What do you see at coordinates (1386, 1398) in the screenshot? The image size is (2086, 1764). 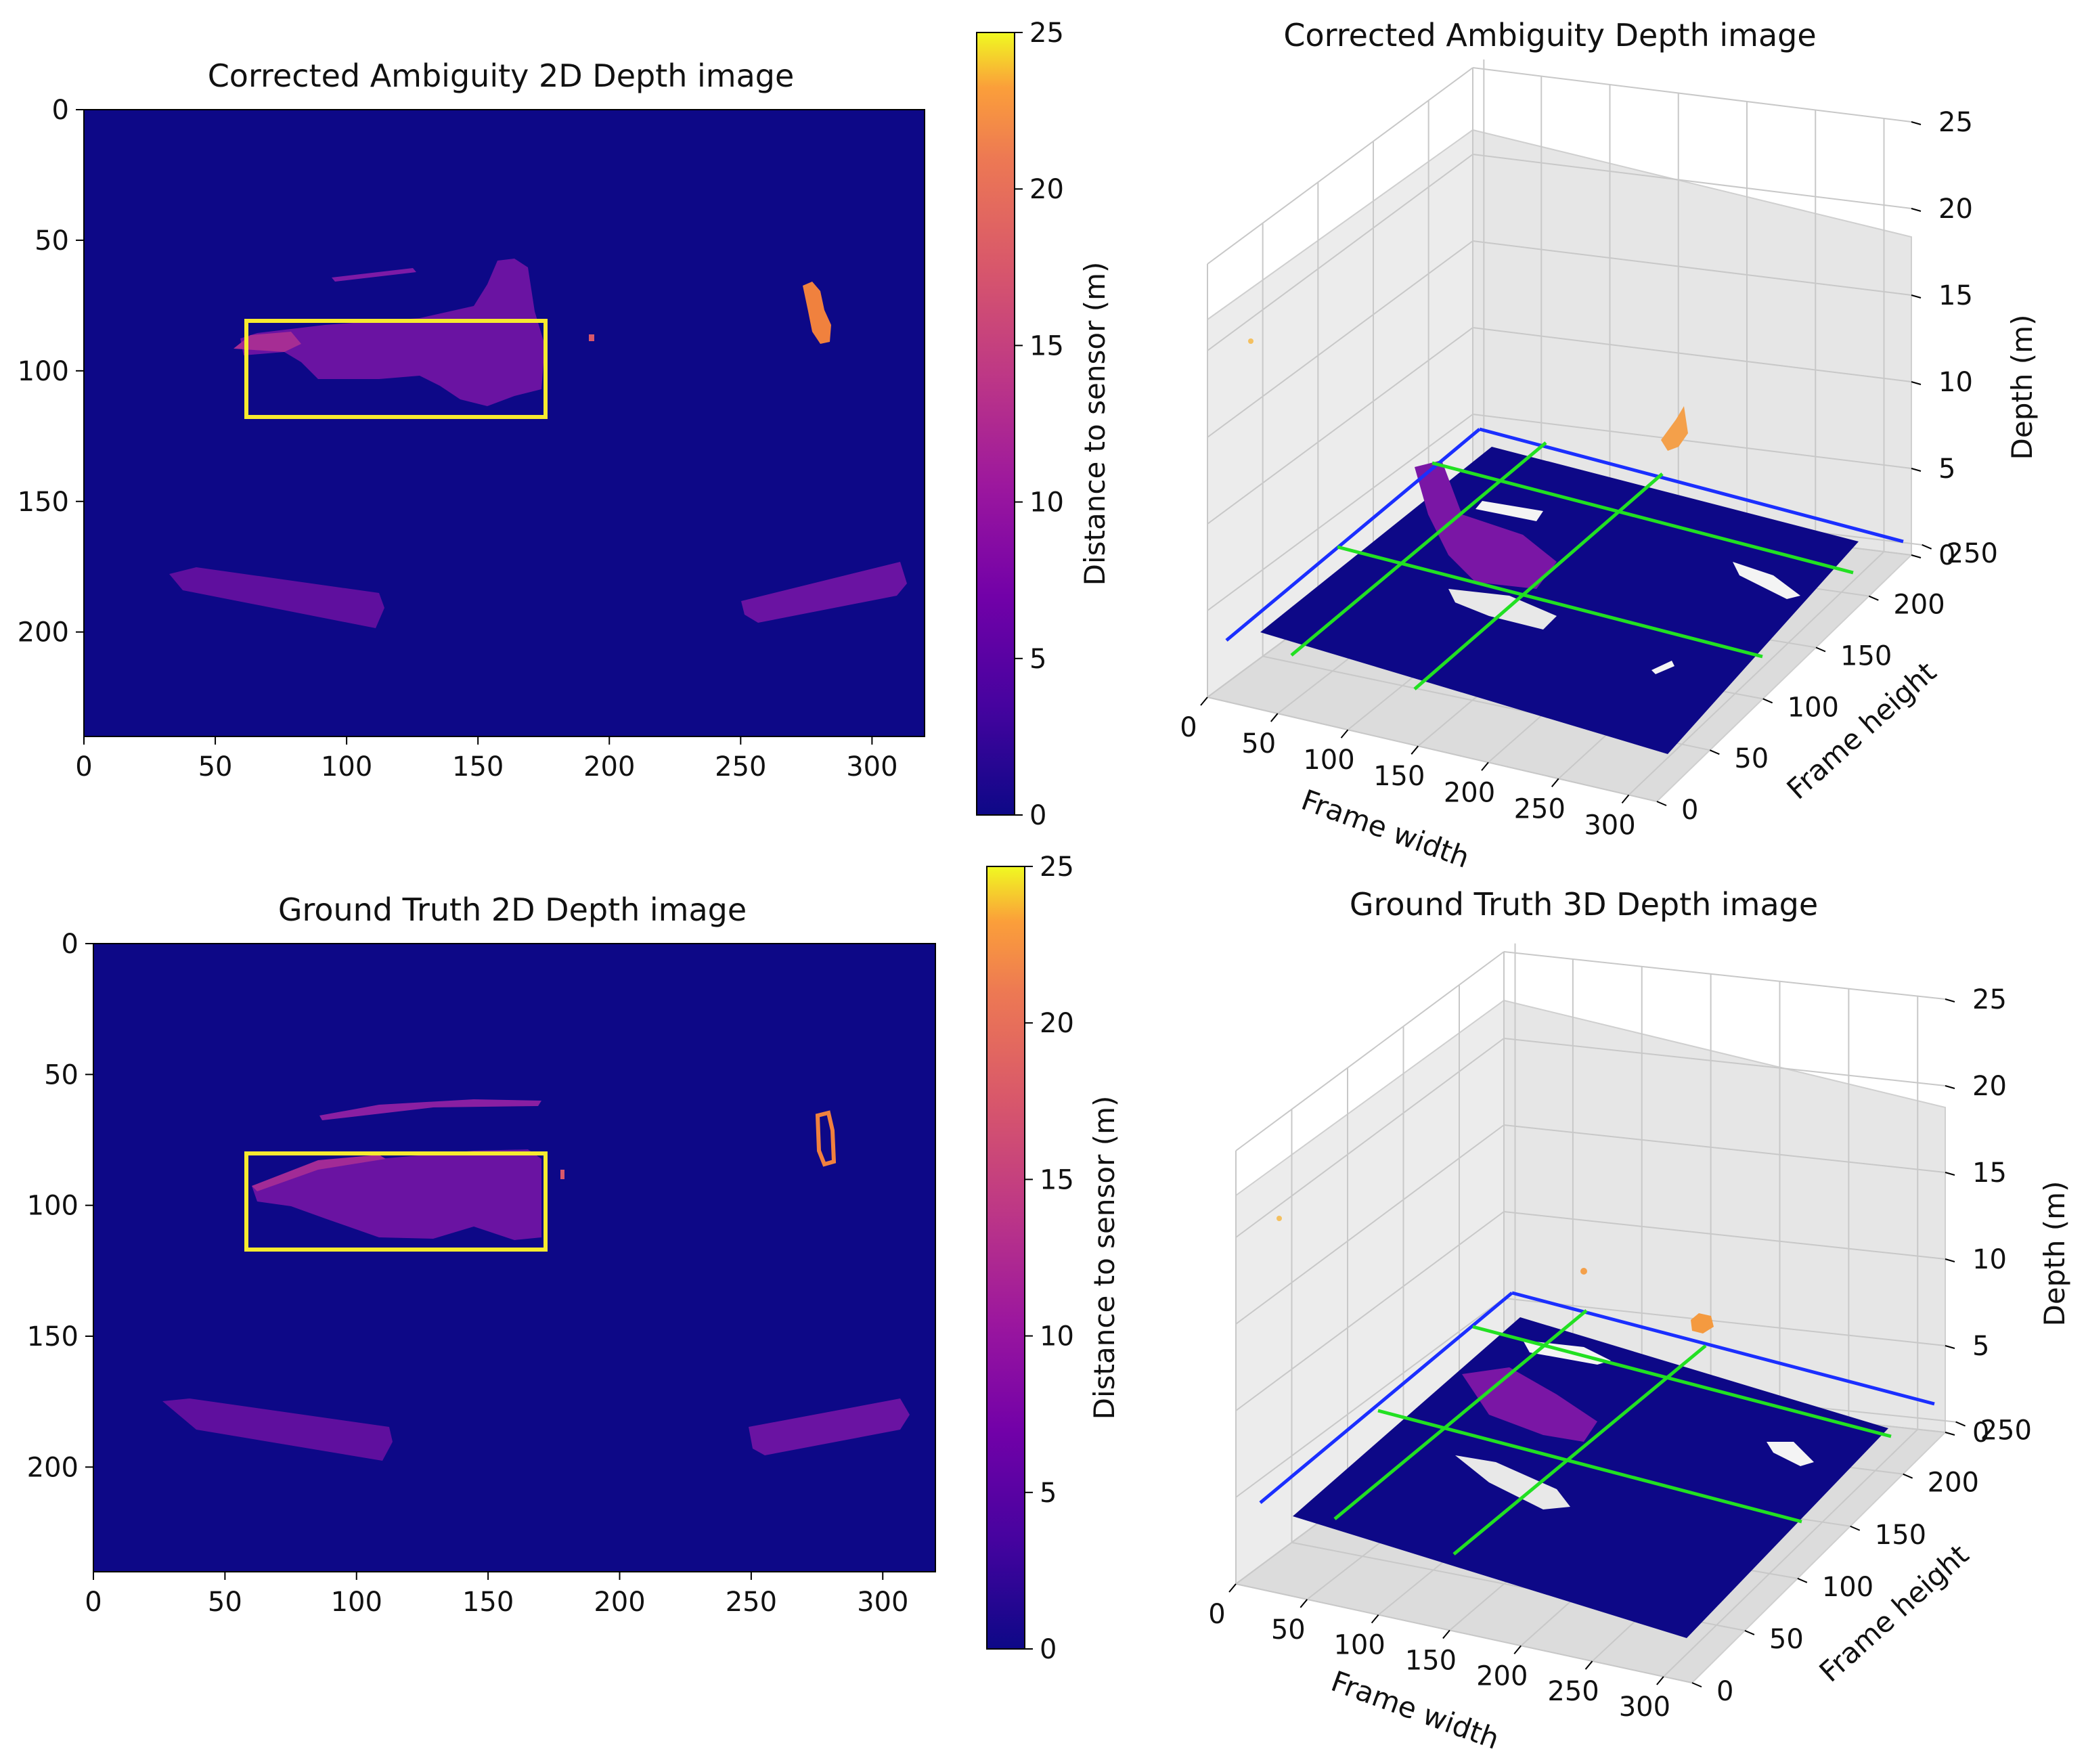 I see `blue-line` at bounding box center [1386, 1398].